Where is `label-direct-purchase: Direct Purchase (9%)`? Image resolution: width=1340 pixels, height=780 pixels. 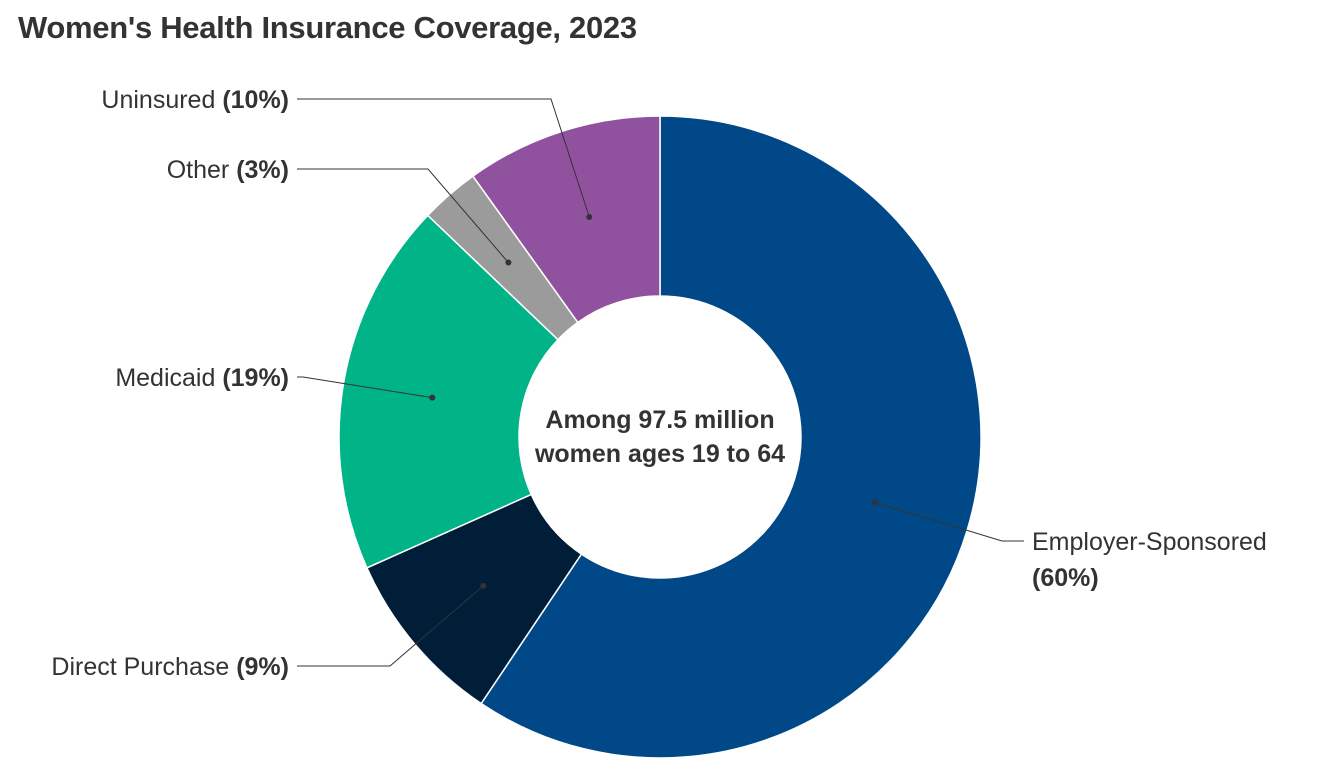 label-direct-purchase: Direct Purchase (9%) is located at coordinates (170, 667).